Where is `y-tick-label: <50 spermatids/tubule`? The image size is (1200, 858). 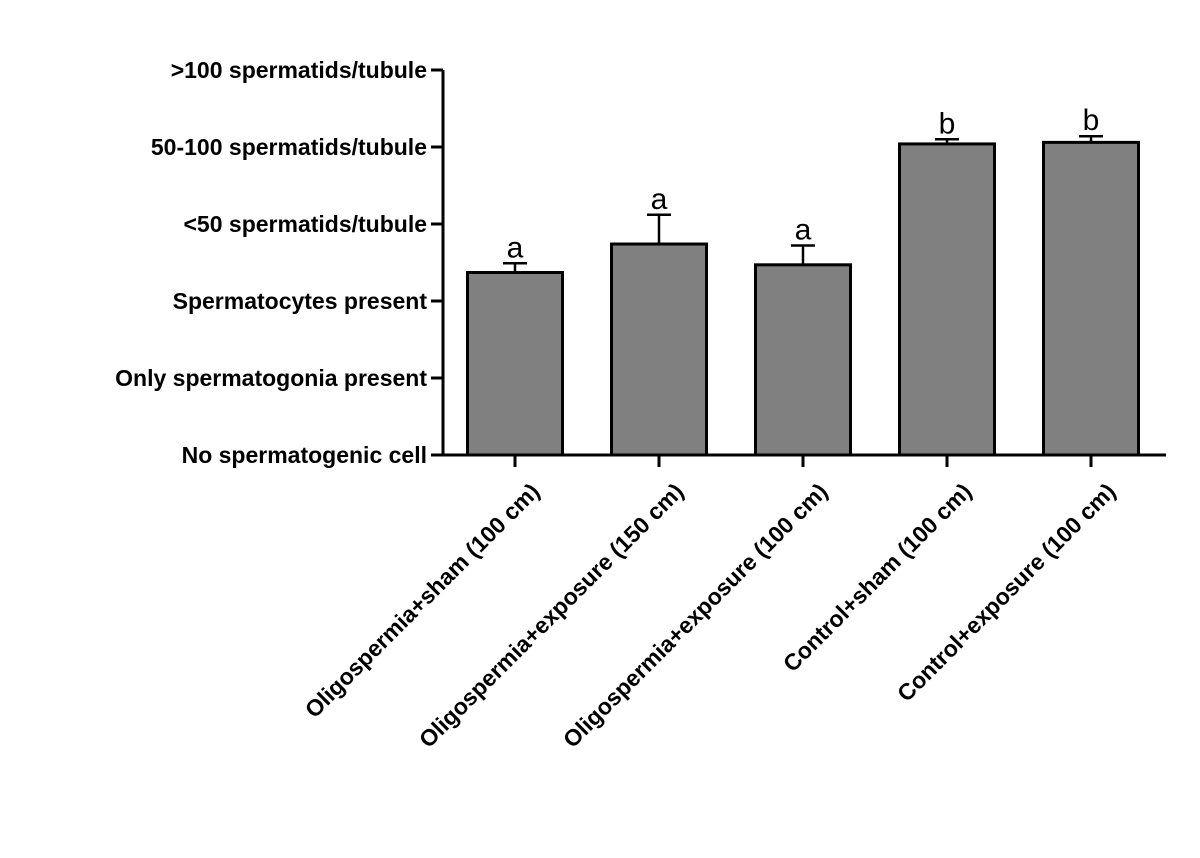 y-tick-label: <50 spermatids/tubule is located at coordinates (306, 224).